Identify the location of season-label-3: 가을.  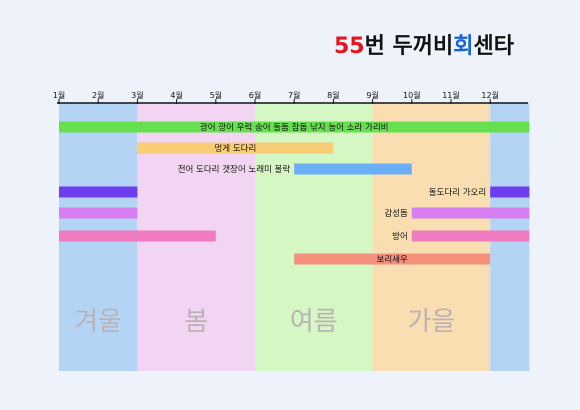
(431, 322).